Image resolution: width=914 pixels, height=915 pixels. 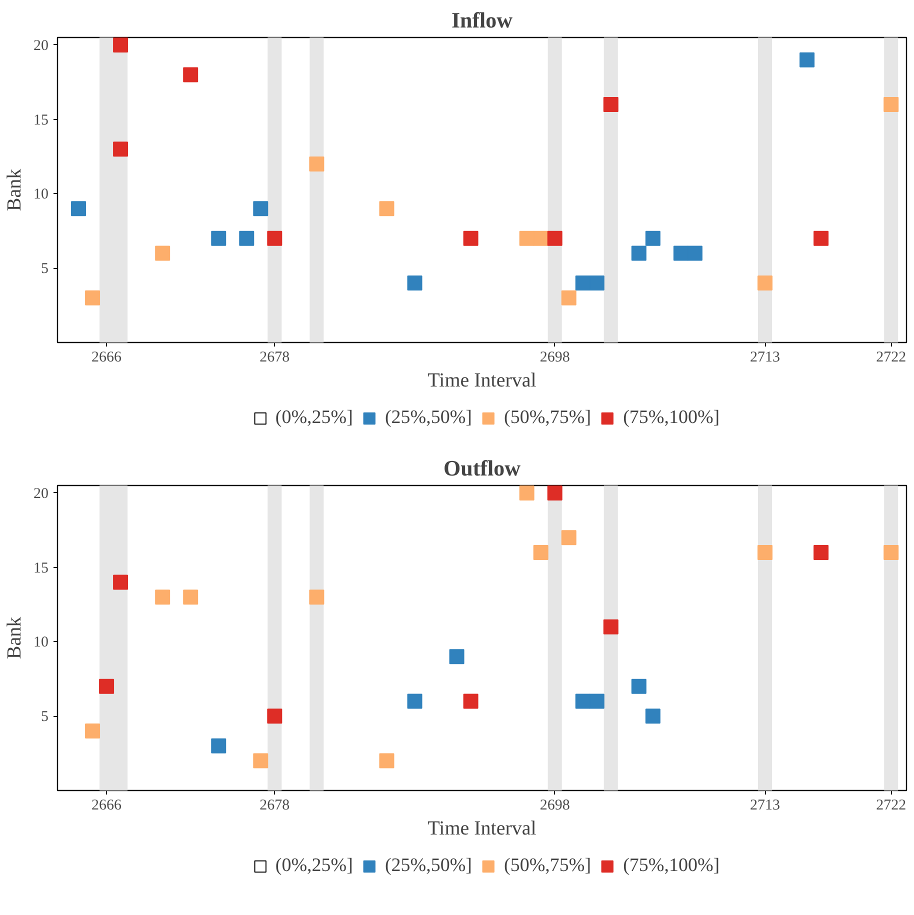 What do you see at coordinates (482, 20) in the screenshot?
I see `chart-title: Inflow` at bounding box center [482, 20].